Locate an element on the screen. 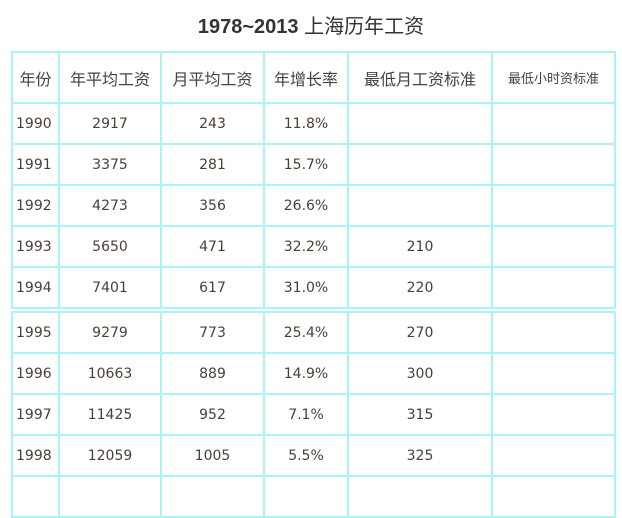 The width and height of the screenshot is (622, 518). table-row: 1996 10663 889 14.9% 300 is located at coordinates (313, 373).